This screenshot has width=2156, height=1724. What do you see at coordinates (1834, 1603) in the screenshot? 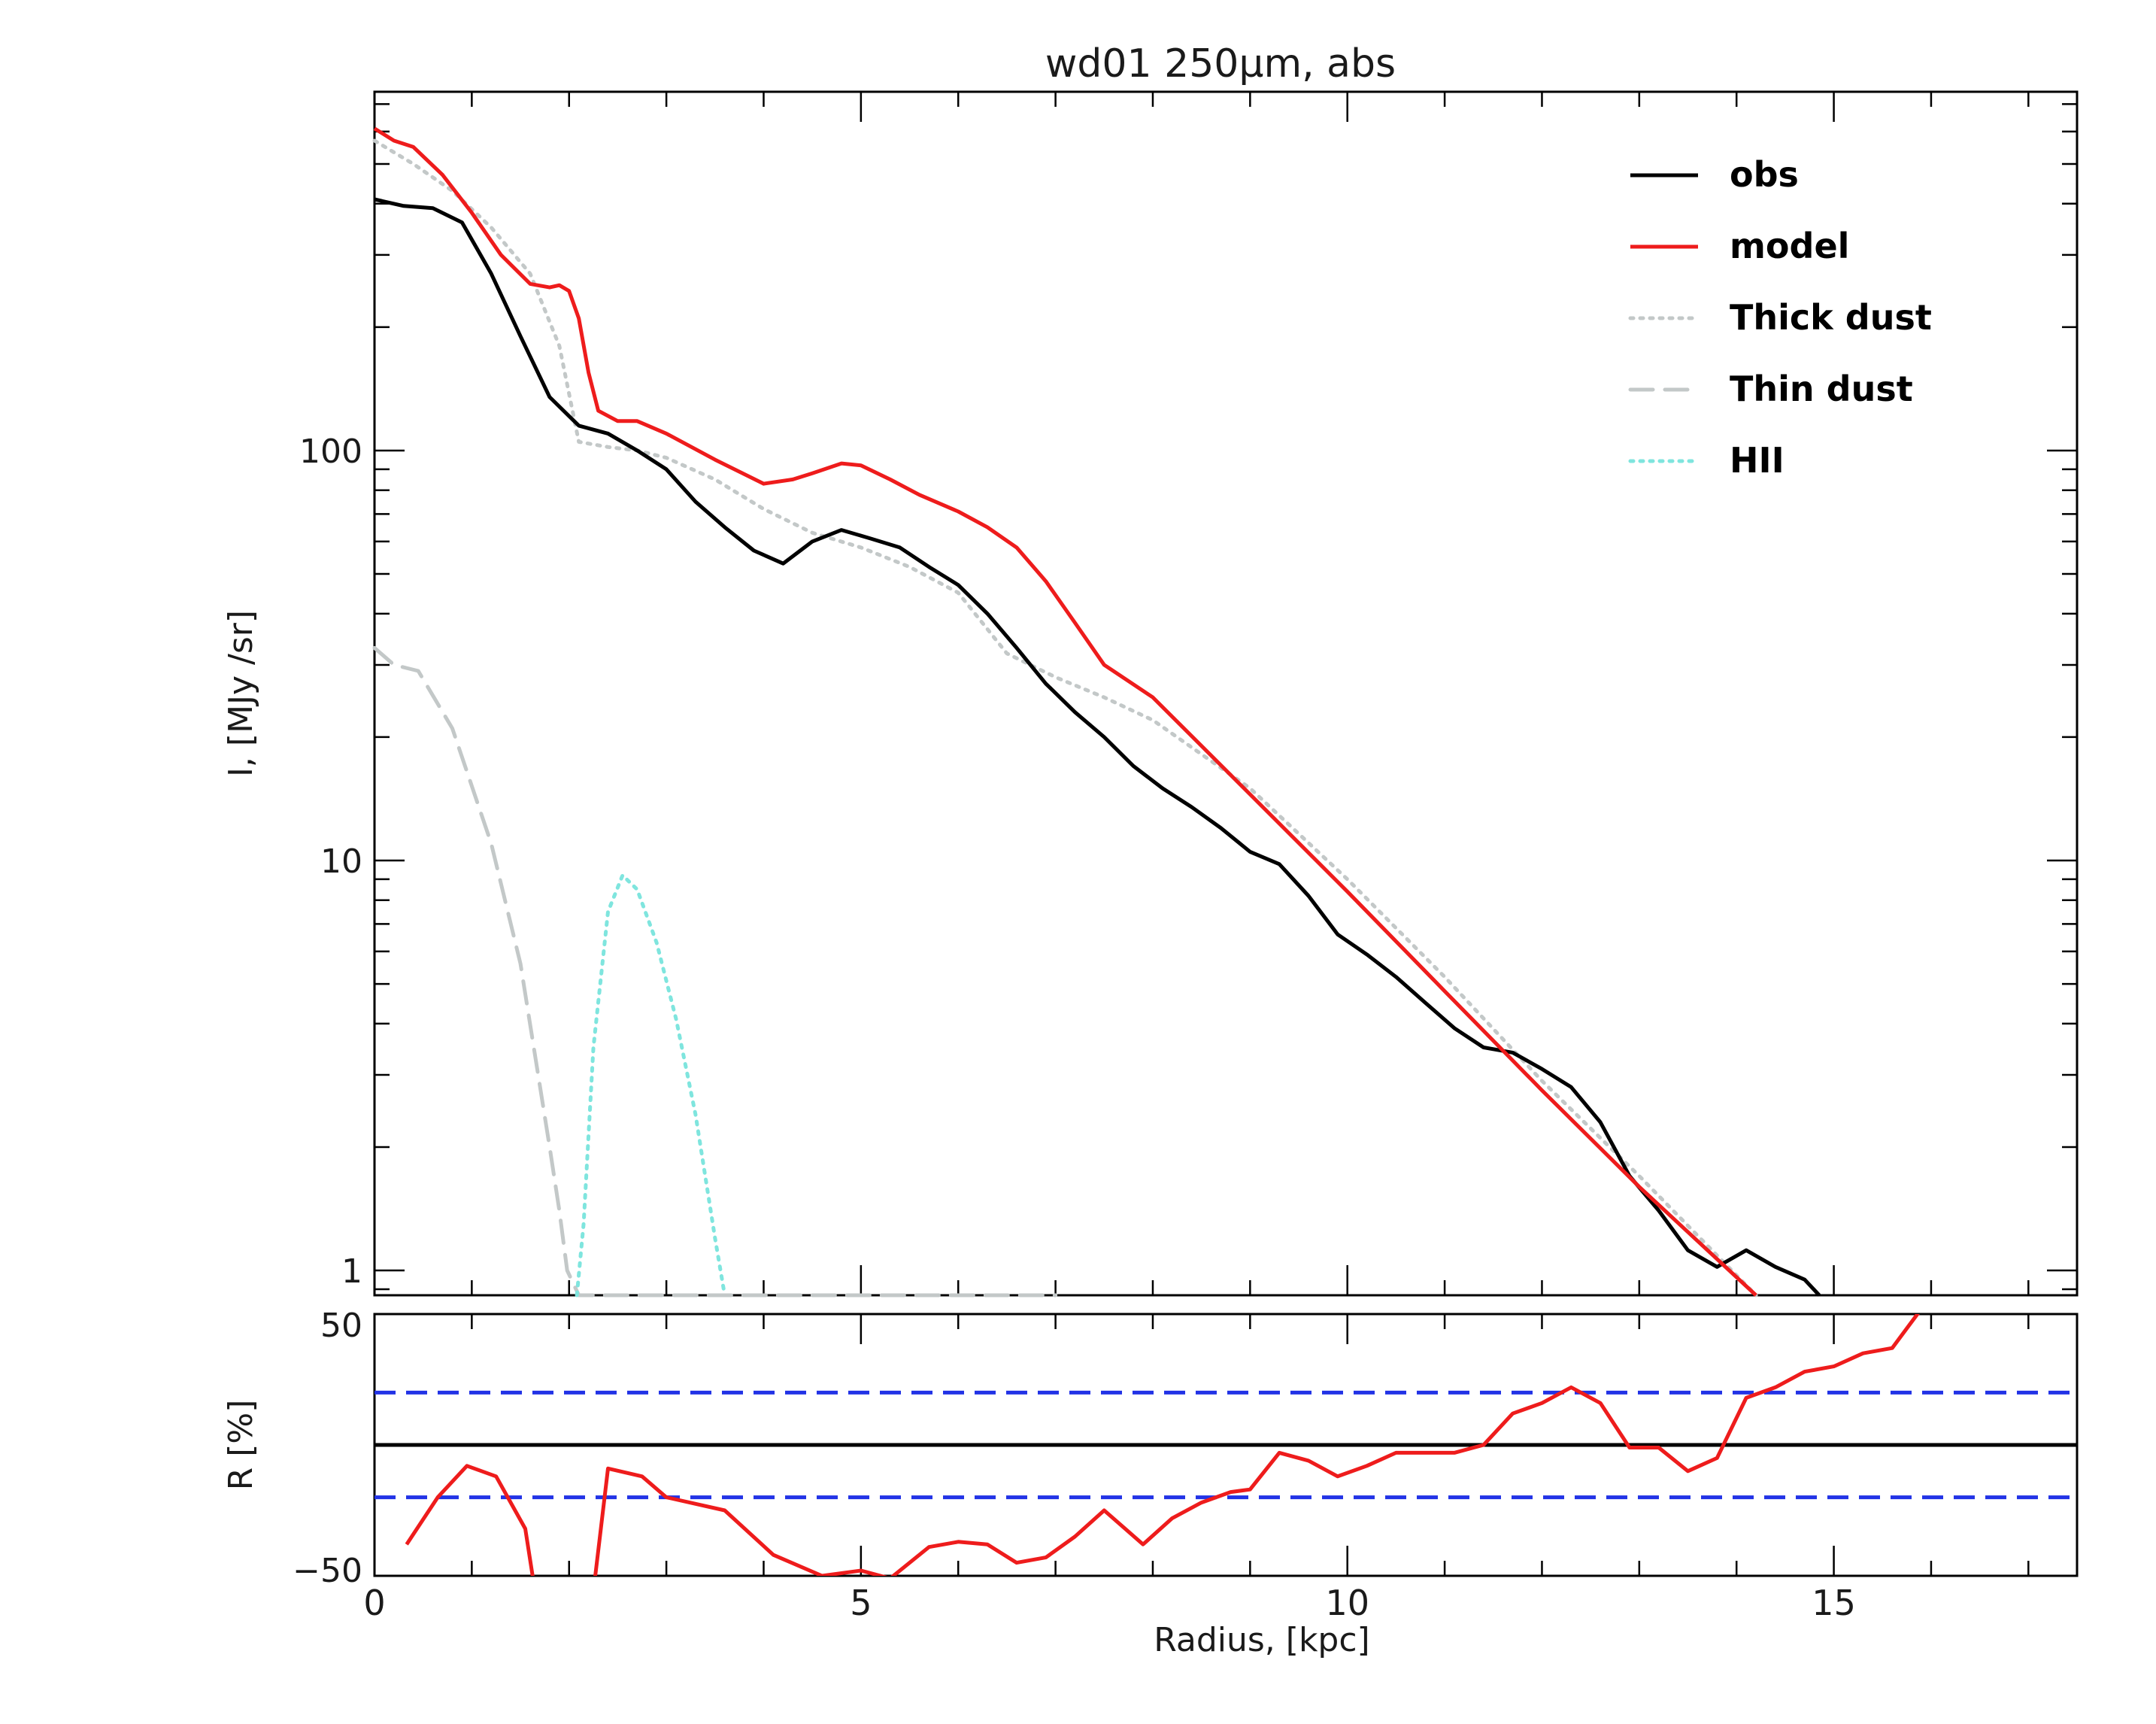
I see `x-tick-label: 15` at bounding box center [1834, 1603].